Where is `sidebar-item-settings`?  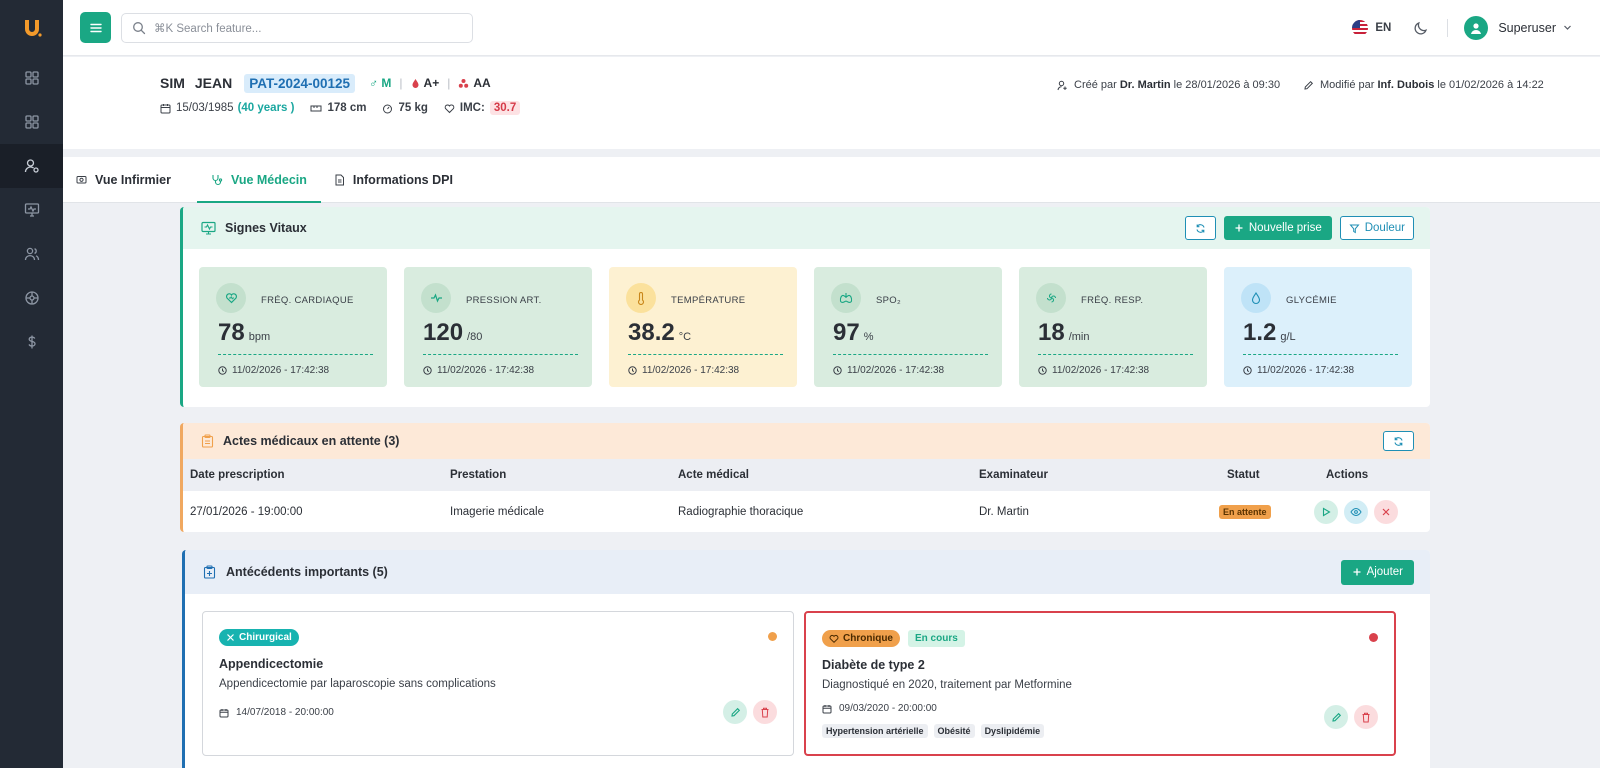
sidebar-item-settings is located at coordinates (31, 298).